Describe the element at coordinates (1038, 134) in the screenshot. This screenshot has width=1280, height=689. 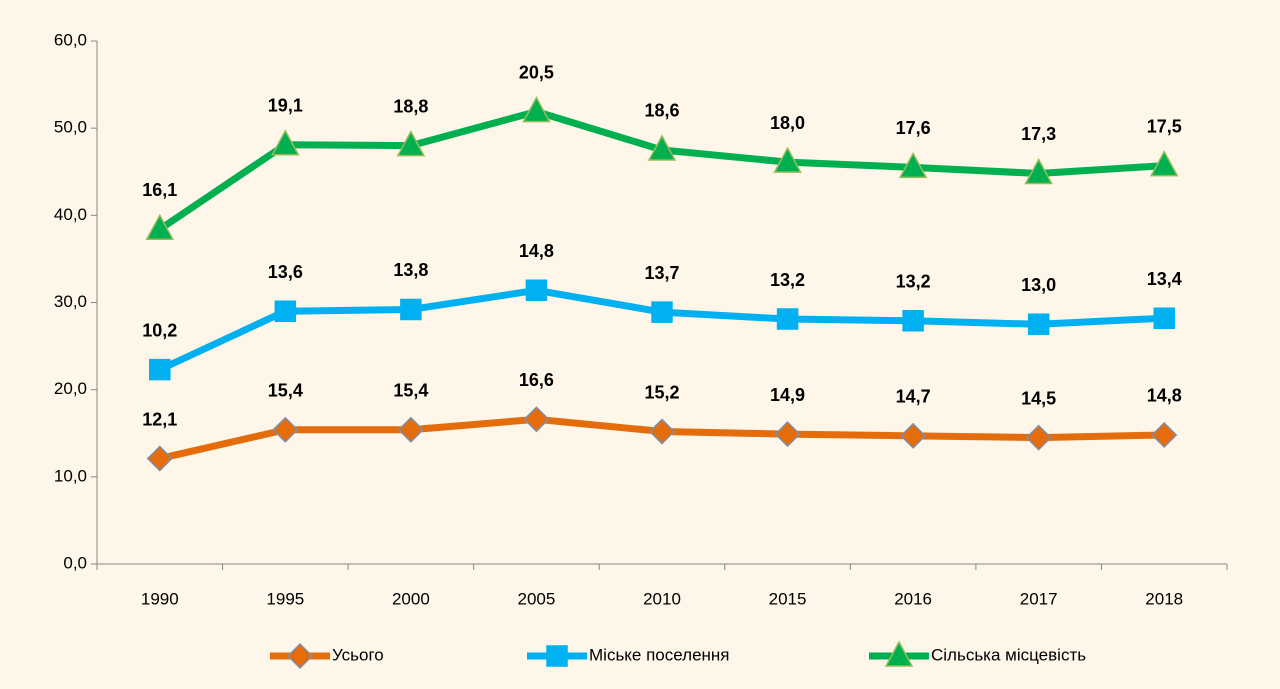
I see `data-label: 17,3` at that location.